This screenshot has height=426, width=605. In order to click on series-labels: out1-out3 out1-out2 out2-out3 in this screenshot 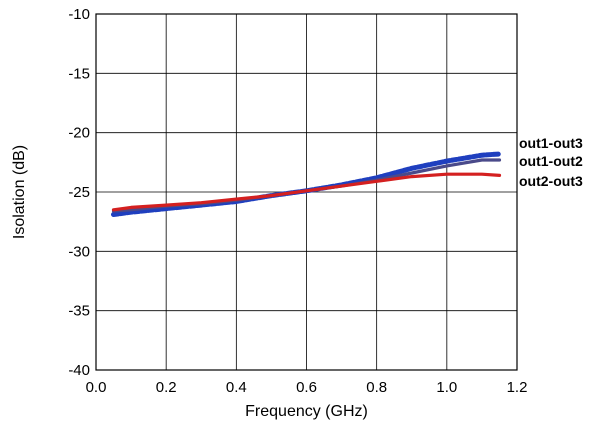, I will do `click(551, 162)`.